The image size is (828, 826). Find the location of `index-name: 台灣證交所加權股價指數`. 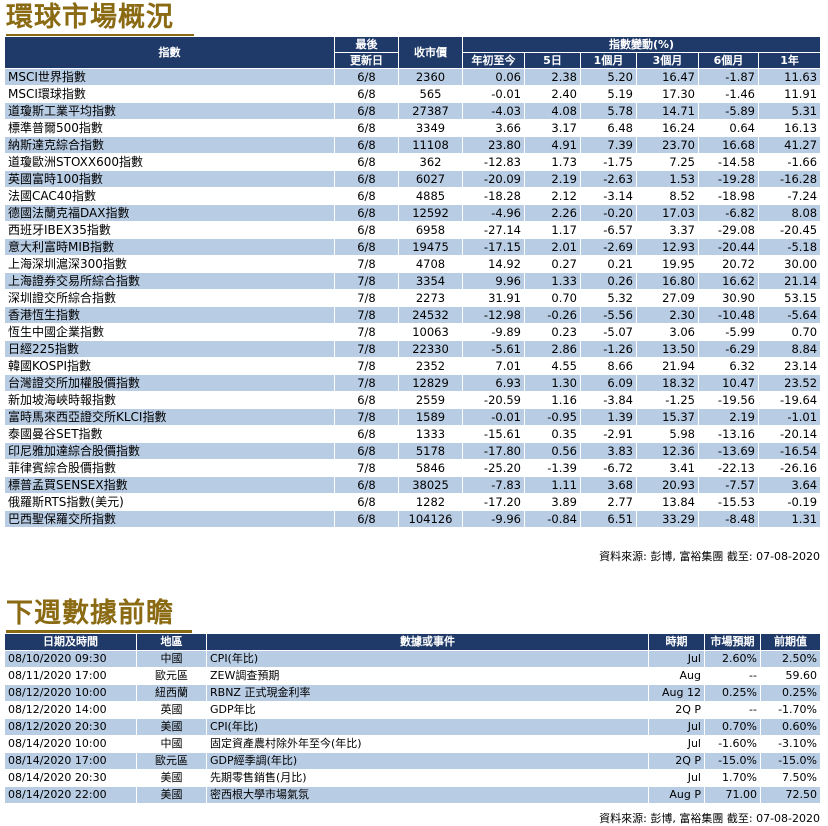

index-name: 台灣證交所加權股價指數 is located at coordinates (169, 383).